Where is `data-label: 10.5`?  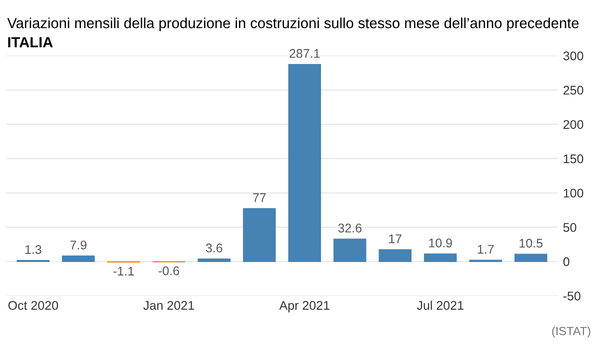
data-label: 10.5 is located at coordinates (531, 243).